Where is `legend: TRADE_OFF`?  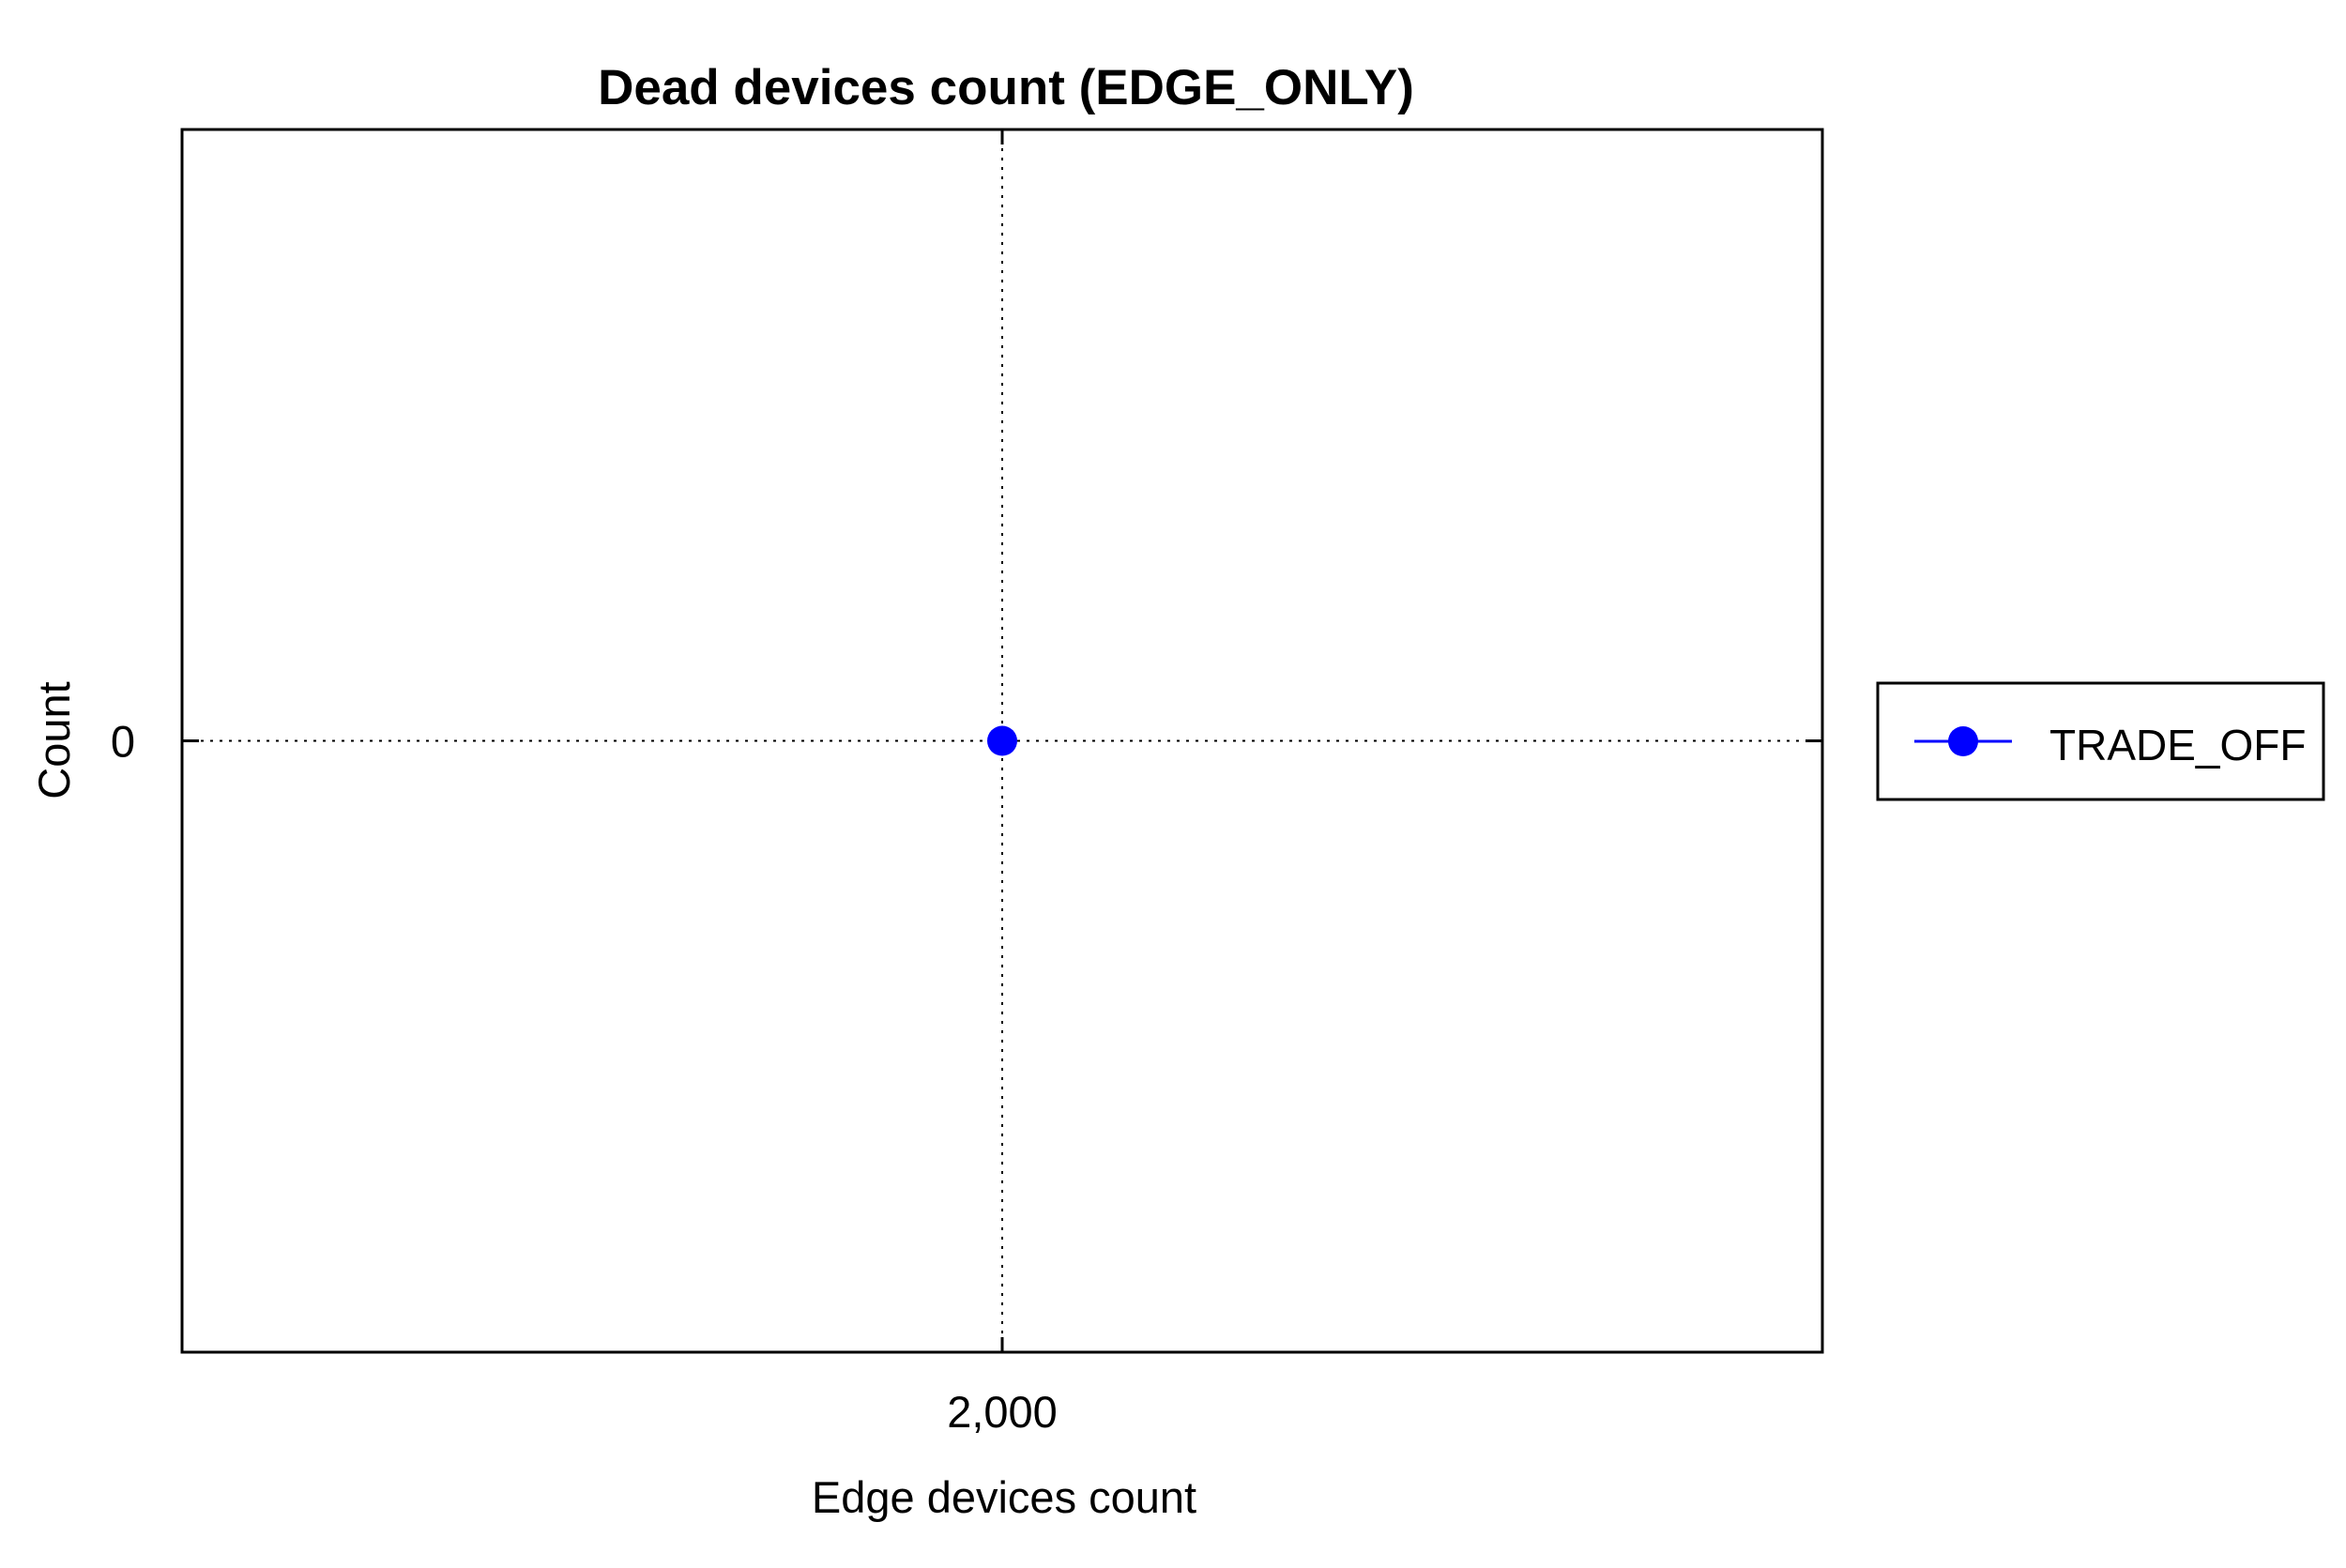 legend: TRADE_OFF is located at coordinates (2101, 741).